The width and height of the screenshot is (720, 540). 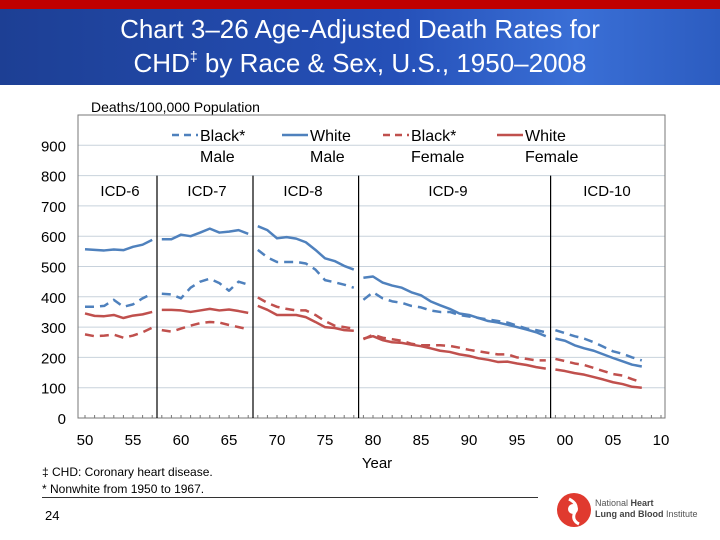 I want to click on x-axis-label: Year, so click(x=377, y=463).